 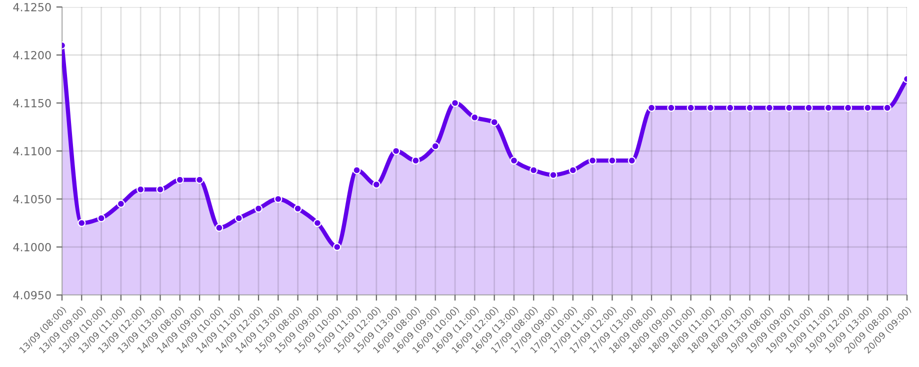 What do you see at coordinates (32, 247) in the screenshot?
I see `y-tick-label: 4.1000` at bounding box center [32, 247].